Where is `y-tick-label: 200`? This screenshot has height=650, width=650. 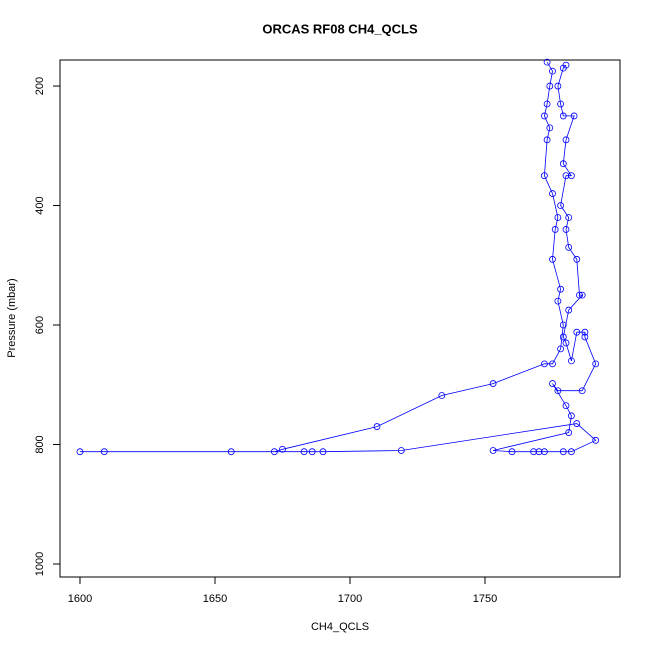 y-tick-label: 200 is located at coordinates (40, 86).